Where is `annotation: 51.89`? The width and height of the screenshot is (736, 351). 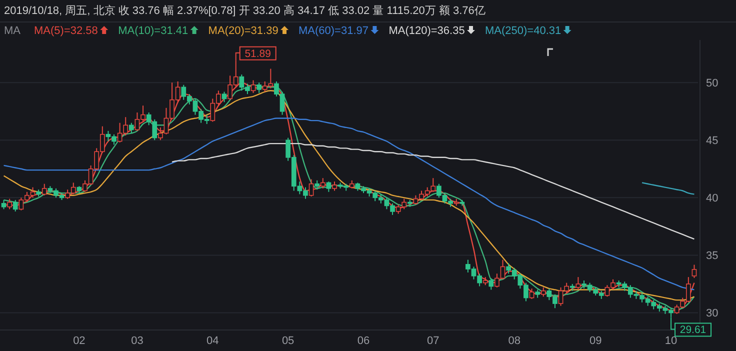 annotation: 51.89 is located at coordinates (258, 54).